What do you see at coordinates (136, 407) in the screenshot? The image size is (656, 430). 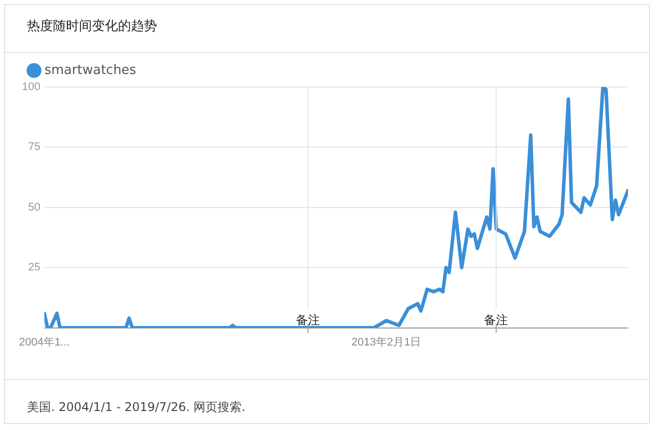 I see `text: 美国. 2004/1/1 - 2019/7/26. 网页搜索.` at bounding box center [136, 407].